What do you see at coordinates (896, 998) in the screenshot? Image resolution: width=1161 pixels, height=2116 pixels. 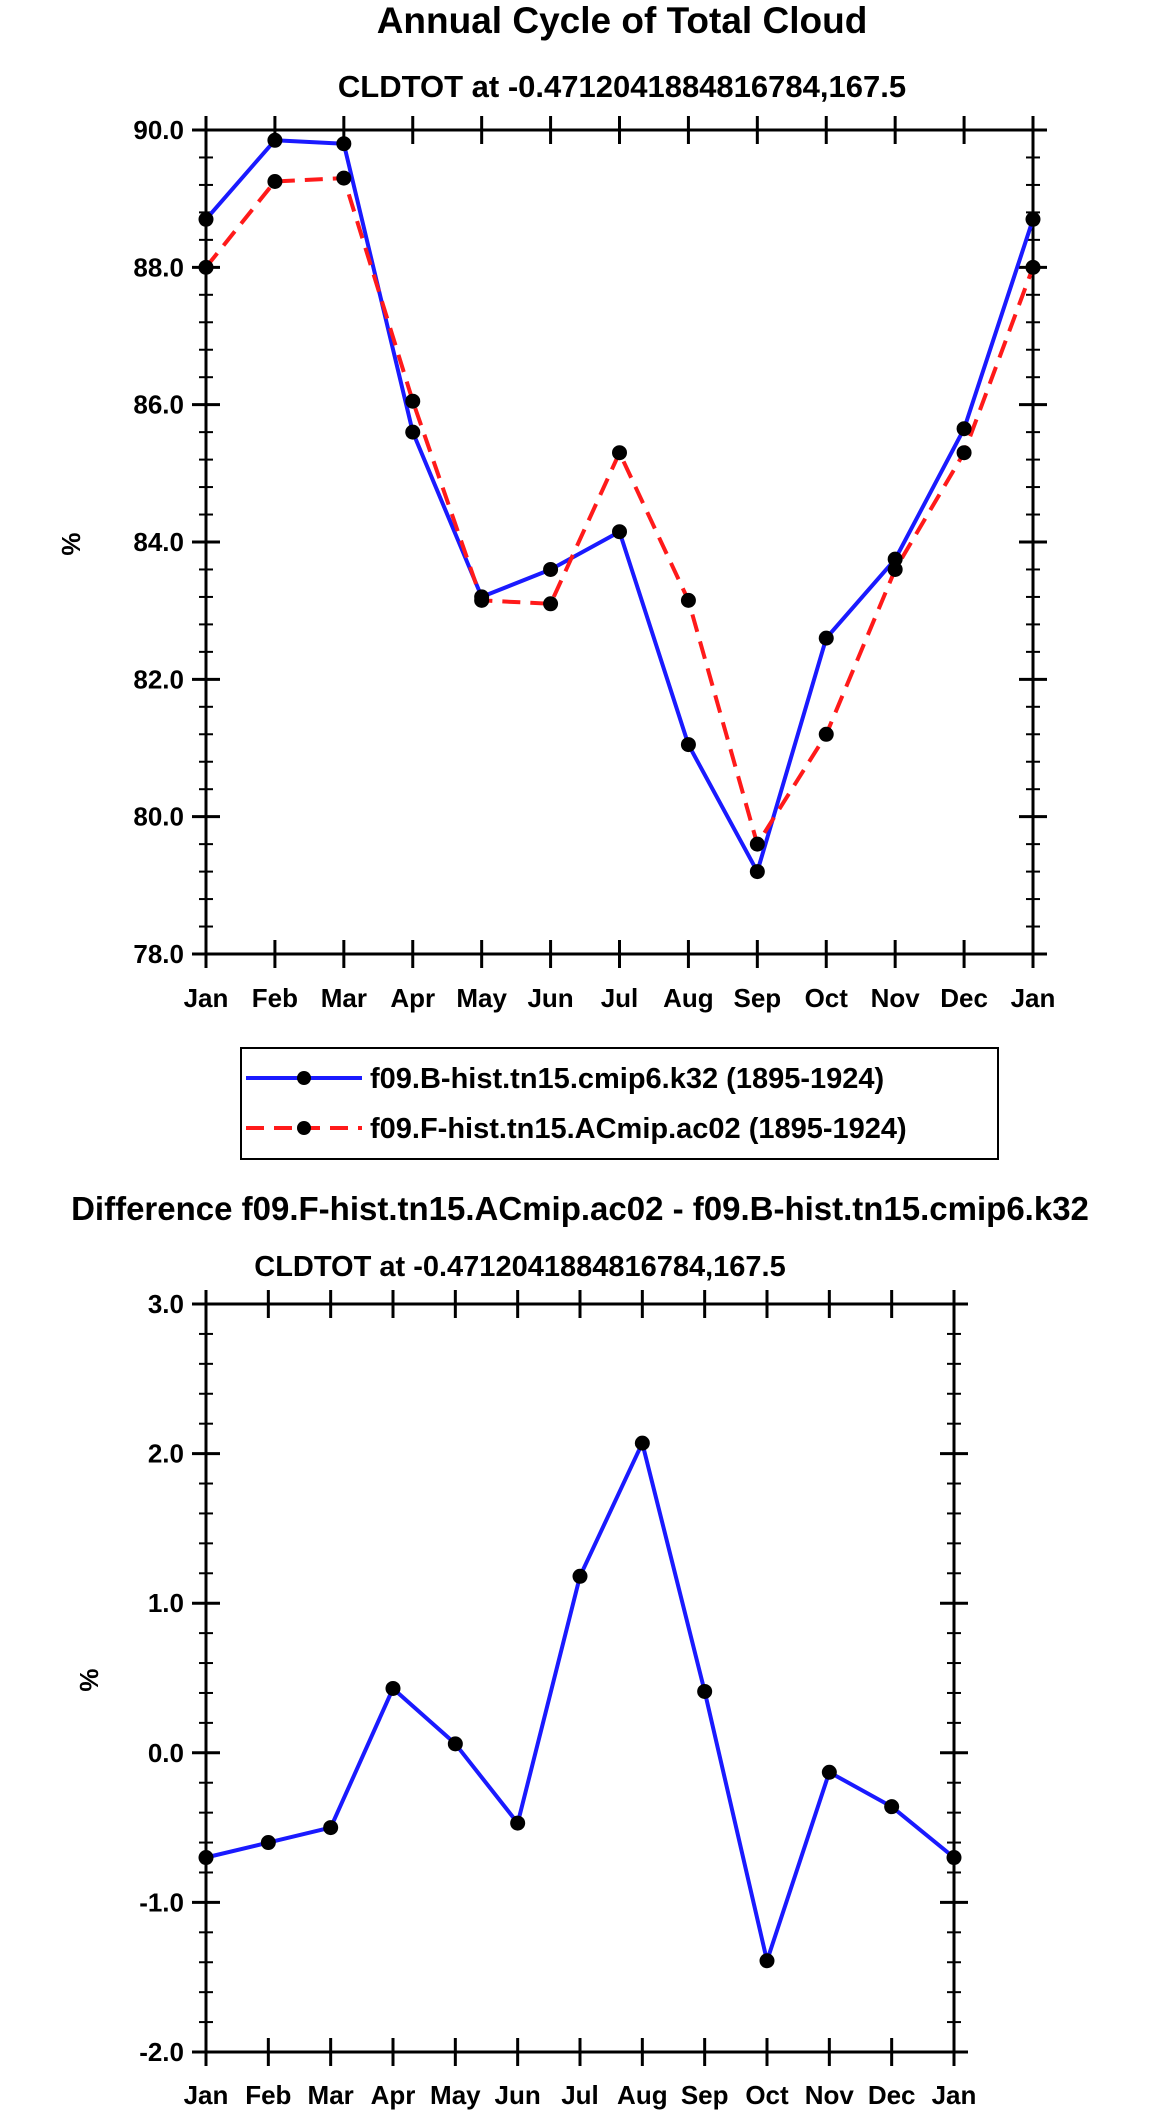 I see `chart1-x-tick-label: Nov` at bounding box center [896, 998].